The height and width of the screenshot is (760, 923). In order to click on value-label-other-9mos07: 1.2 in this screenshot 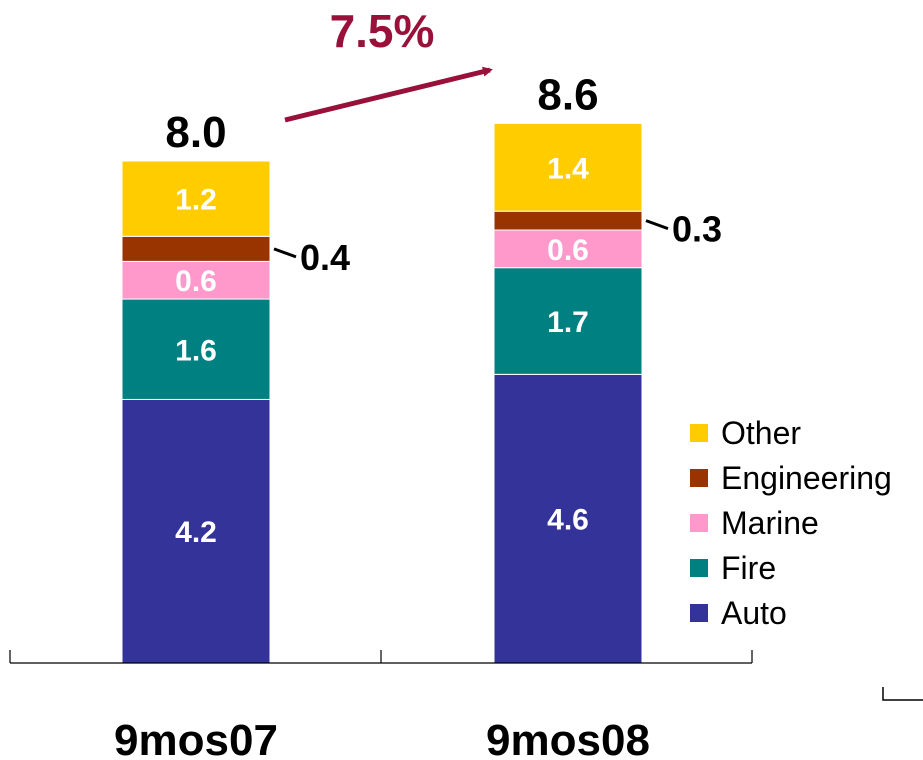, I will do `click(196, 200)`.